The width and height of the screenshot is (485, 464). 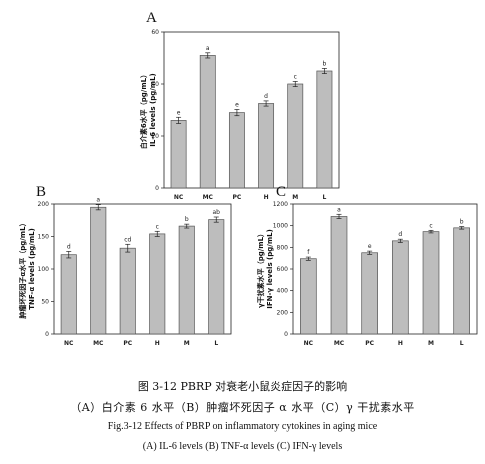 What do you see at coordinates (309, 343) in the screenshot?
I see `x-tick-label-c: NC` at bounding box center [309, 343].